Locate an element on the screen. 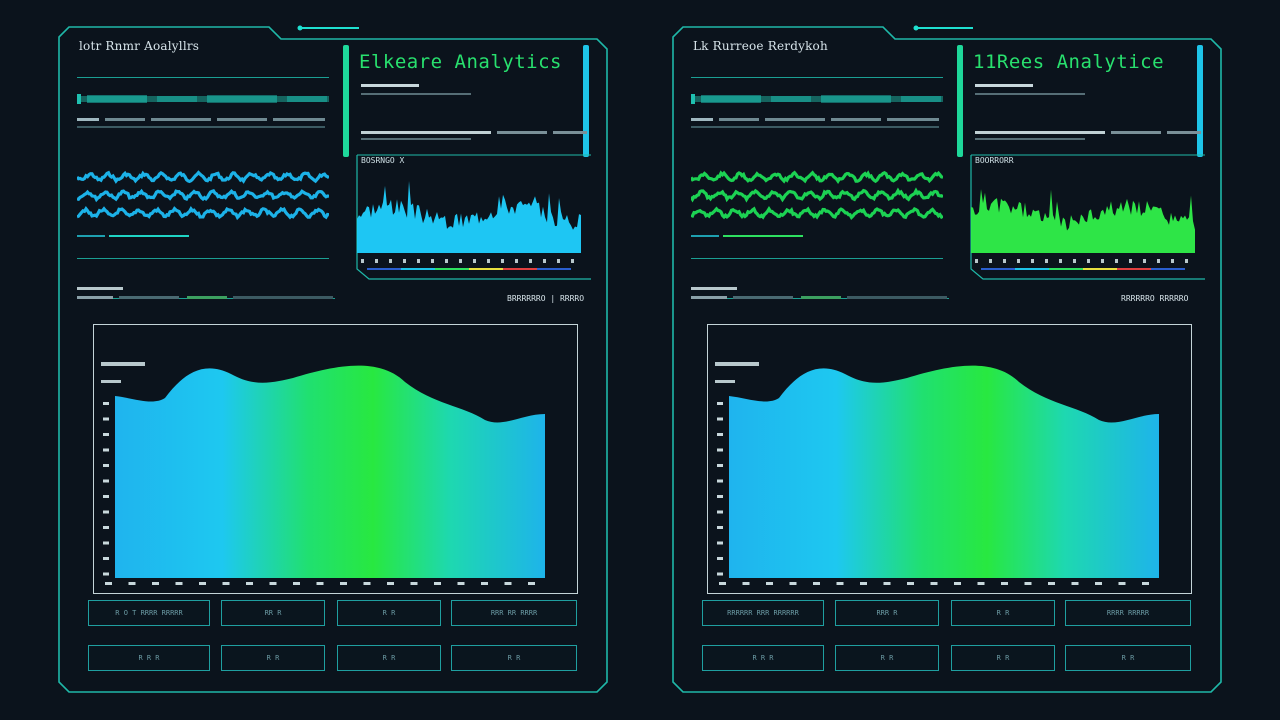 The width and height of the screenshot is (1280, 720). control-button: RRR R is located at coordinates (887, 613).